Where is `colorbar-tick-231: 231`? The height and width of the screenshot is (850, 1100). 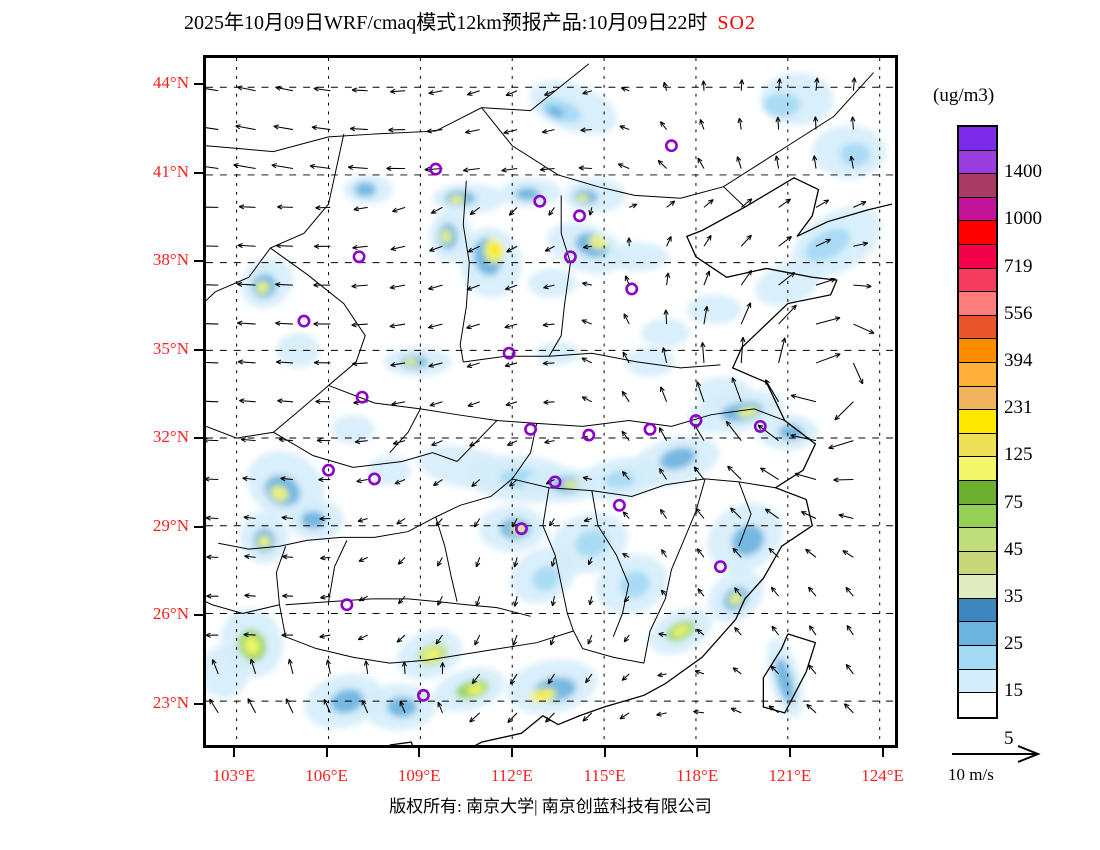
colorbar-tick-231: 231 is located at coordinates (1018, 408).